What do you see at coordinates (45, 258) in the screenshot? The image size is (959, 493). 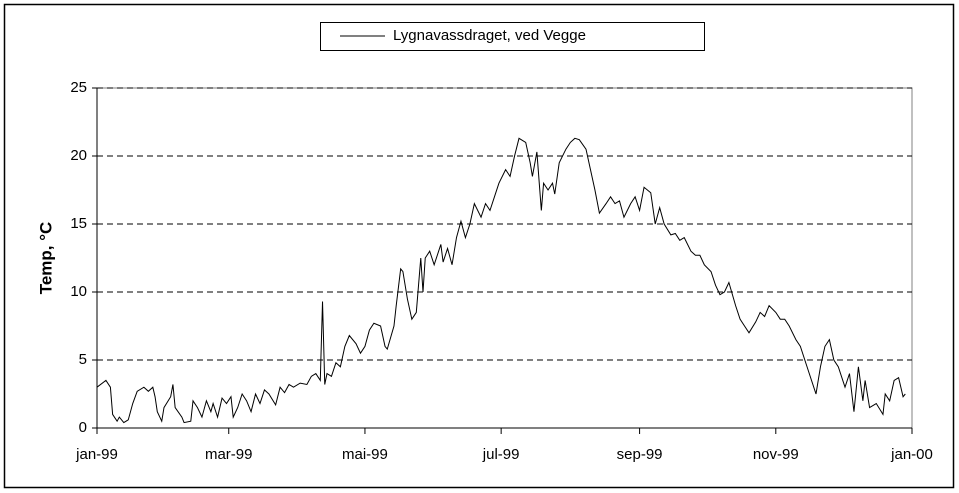 I see `y-axis-title: Temp, °C` at bounding box center [45, 258].